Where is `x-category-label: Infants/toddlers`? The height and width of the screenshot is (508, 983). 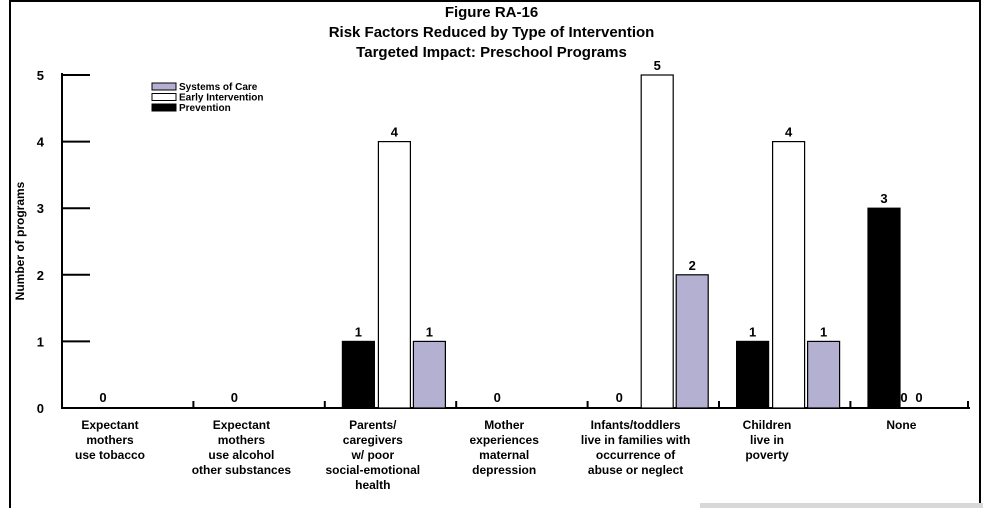
x-category-label: Infants/toddlers is located at coordinates (636, 425).